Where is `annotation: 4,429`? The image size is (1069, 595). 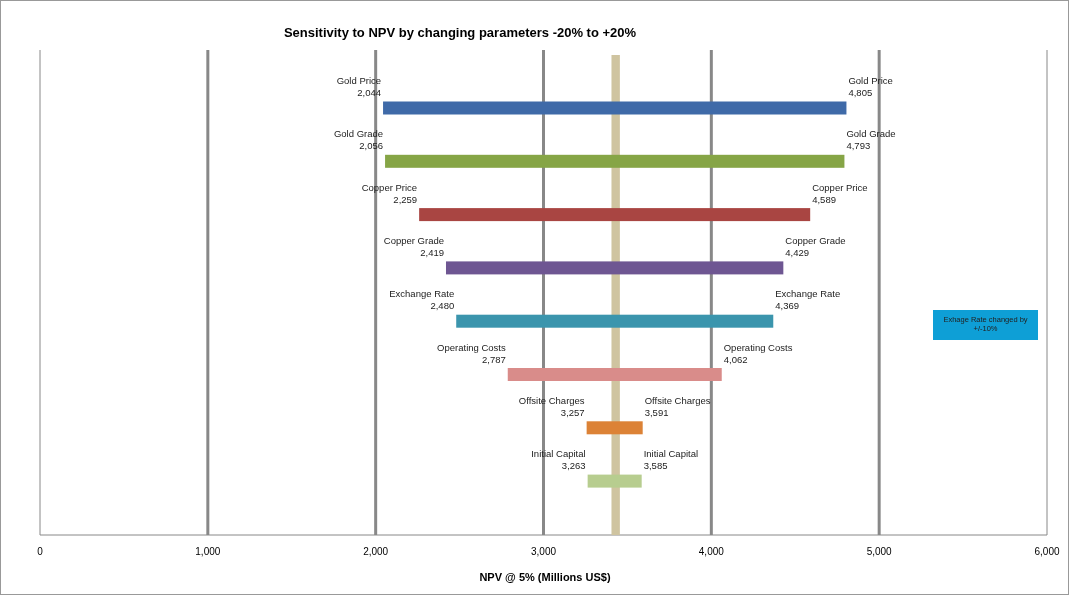
annotation: 4,429 is located at coordinates (797, 252).